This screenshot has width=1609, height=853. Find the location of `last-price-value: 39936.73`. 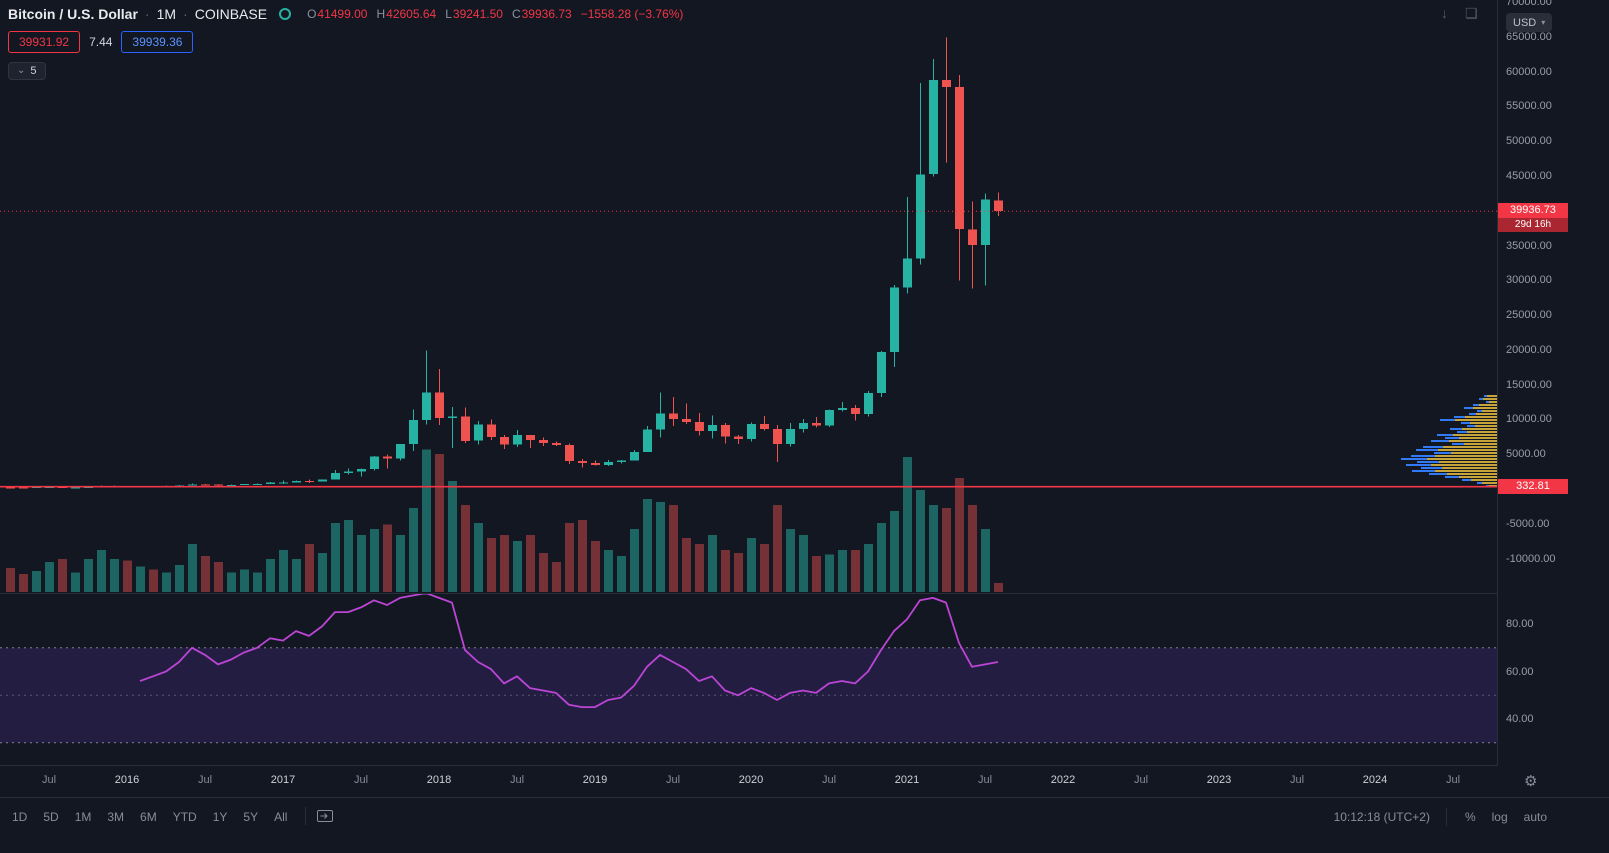

last-price-value: 39936.73 is located at coordinates (1533, 211).